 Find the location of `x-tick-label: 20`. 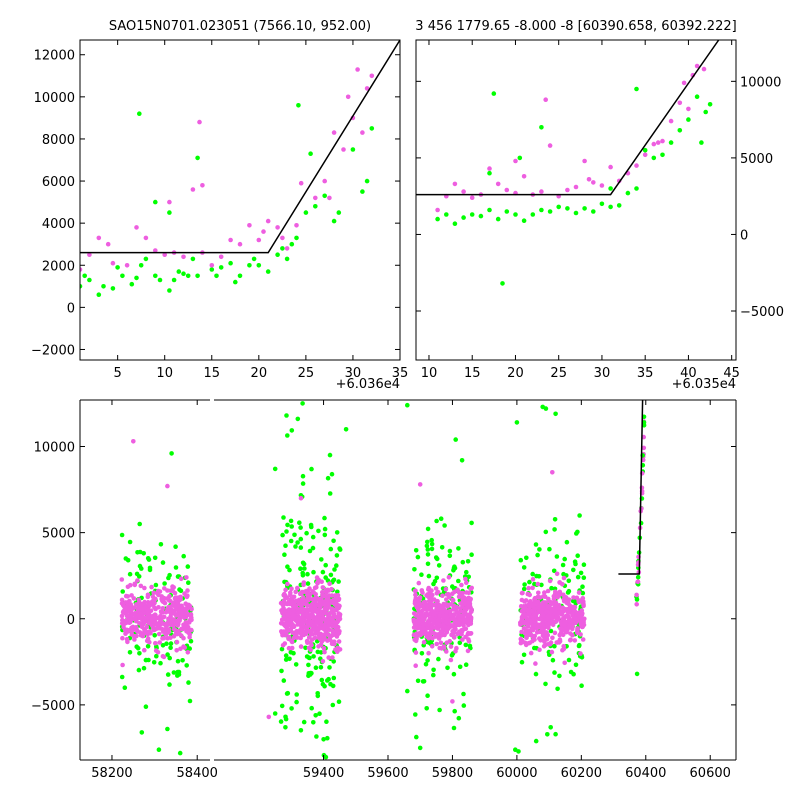

x-tick-label: 20 is located at coordinates (515, 373).